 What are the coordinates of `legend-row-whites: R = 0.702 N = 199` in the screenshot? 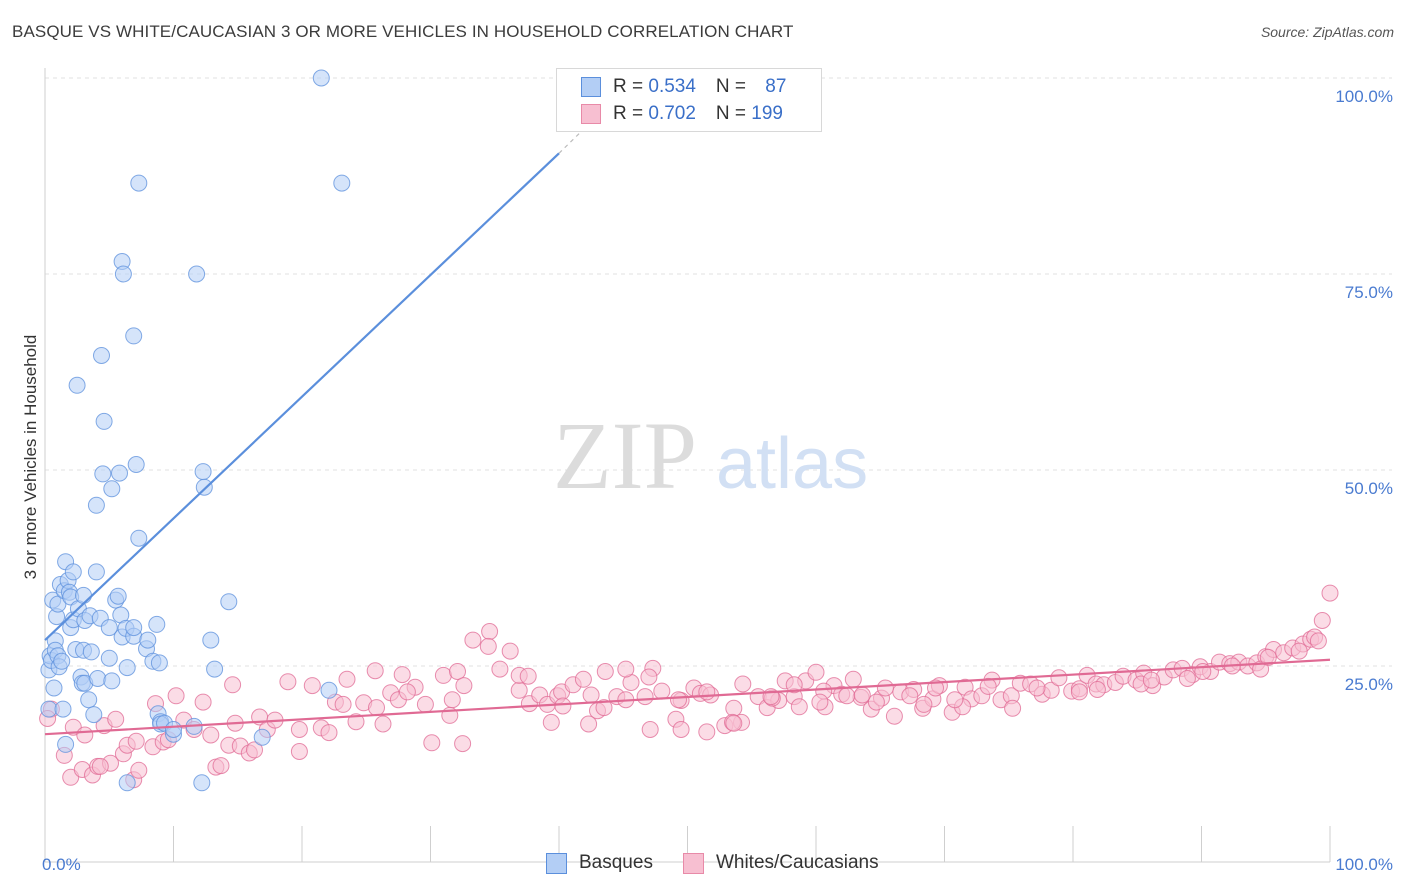 It's located at (682, 114).